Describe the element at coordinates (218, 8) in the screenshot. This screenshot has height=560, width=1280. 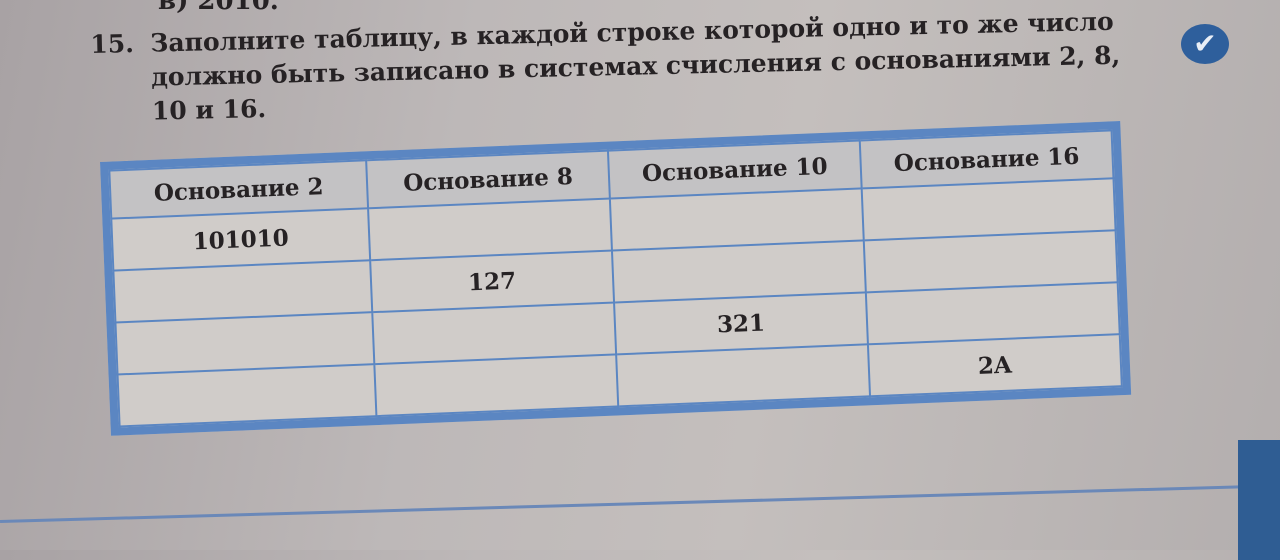
I see `previous-answer: в) 2010.` at that location.